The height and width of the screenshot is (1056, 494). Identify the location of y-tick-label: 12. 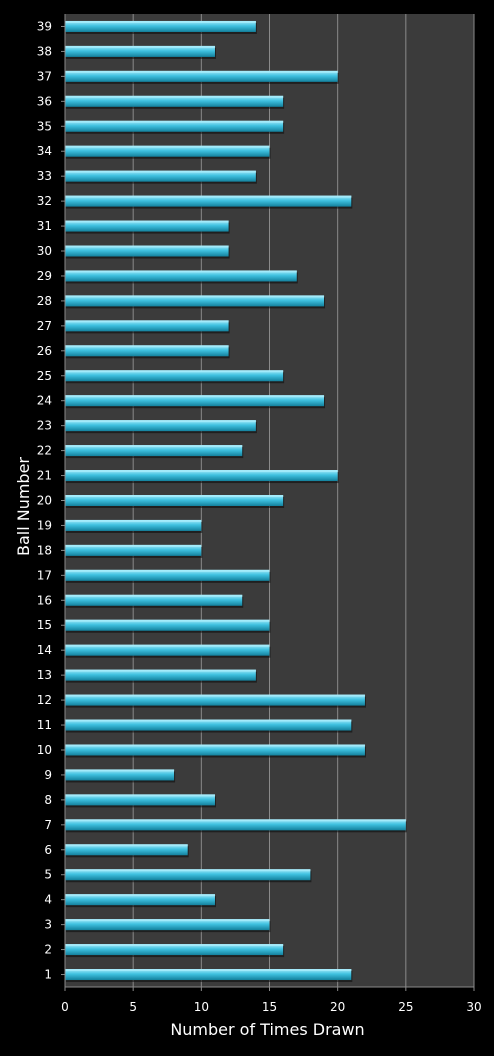
(44, 700).